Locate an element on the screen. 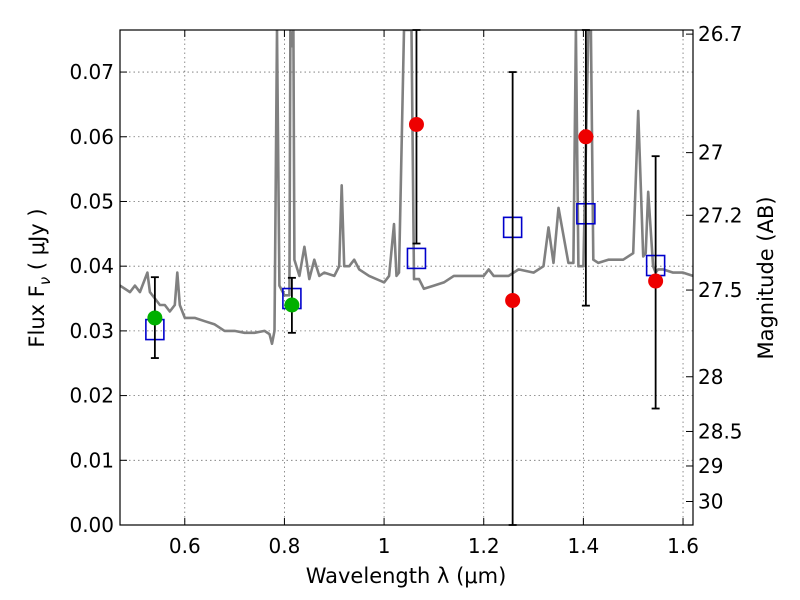 The image size is (800, 600). y-tick-label: 0.01 is located at coordinates (91, 460).